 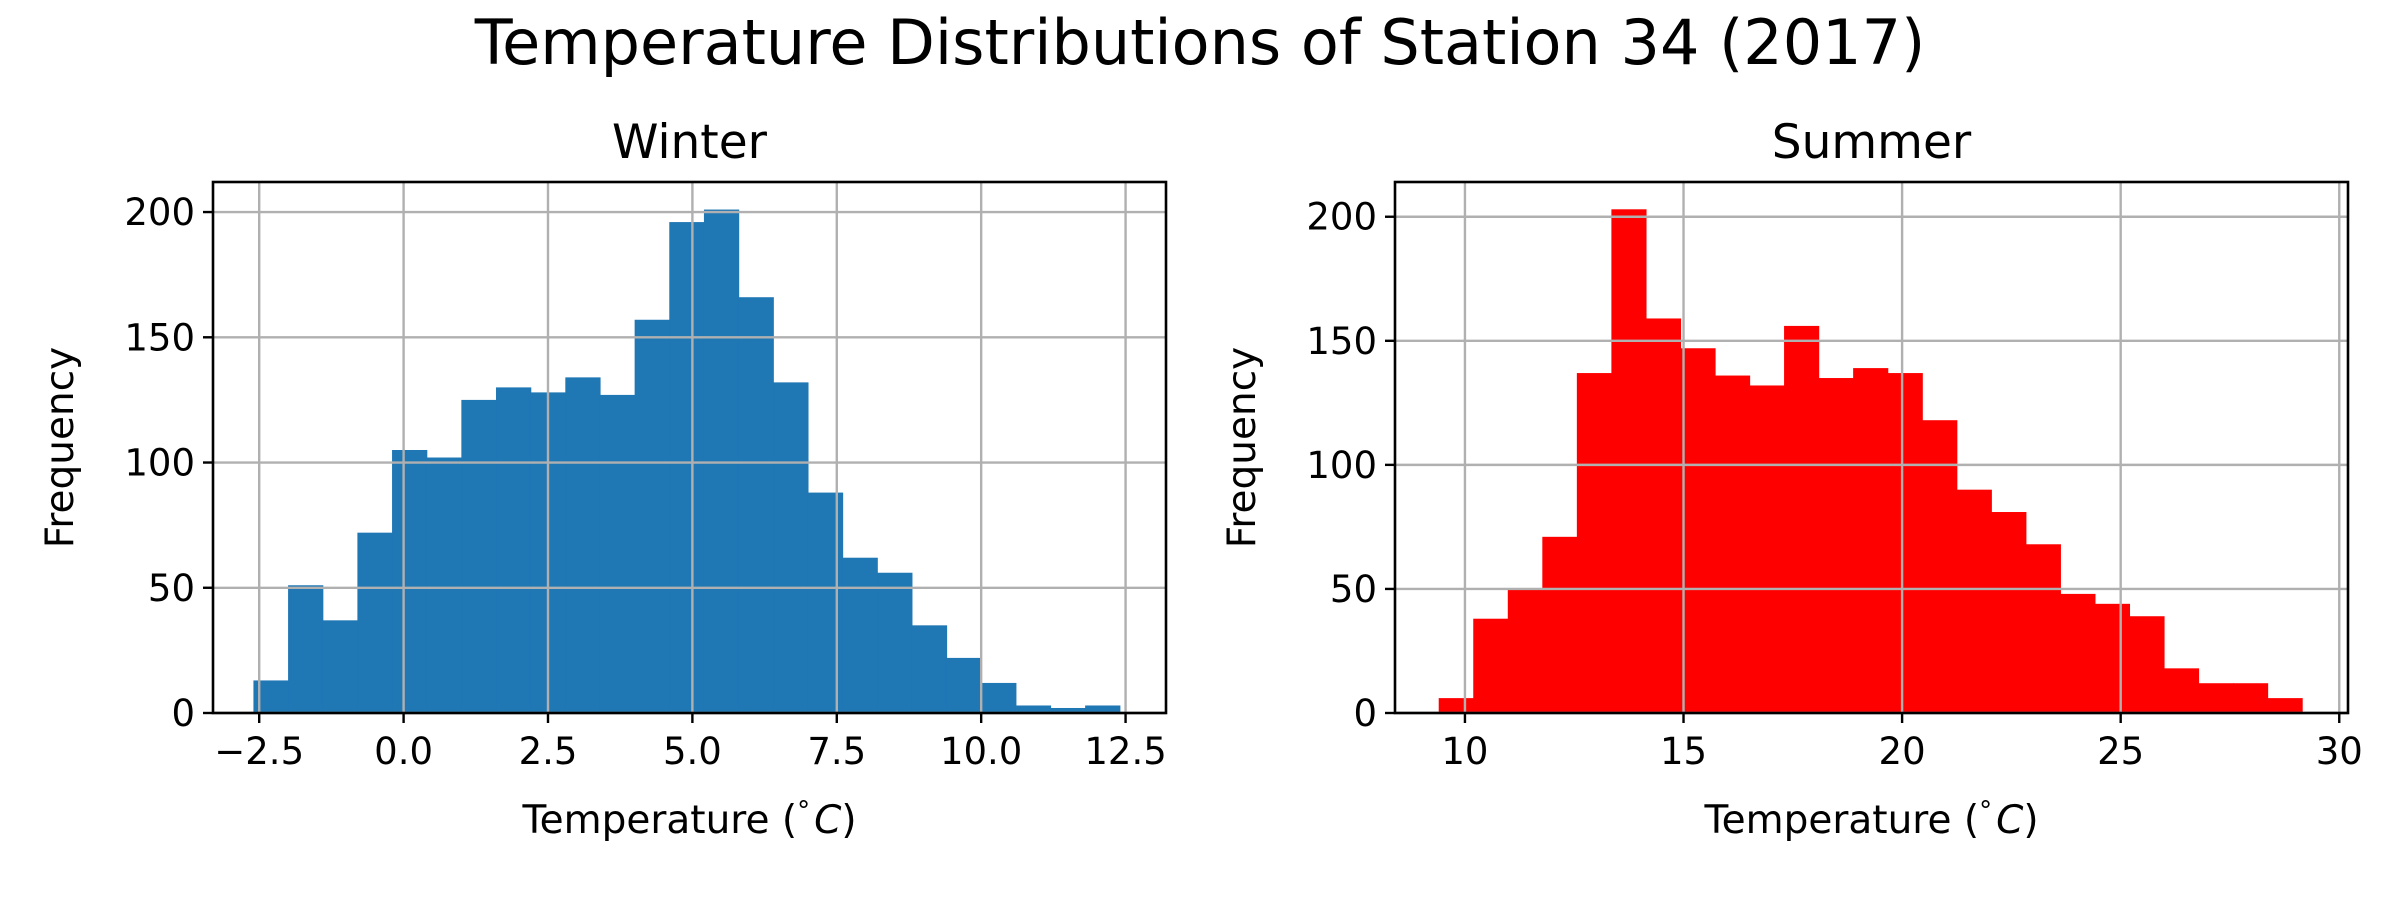 What do you see at coordinates (1353, 589) in the screenshot?
I see `summer-ytick-label-1: 50` at bounding box center [1353, 589].